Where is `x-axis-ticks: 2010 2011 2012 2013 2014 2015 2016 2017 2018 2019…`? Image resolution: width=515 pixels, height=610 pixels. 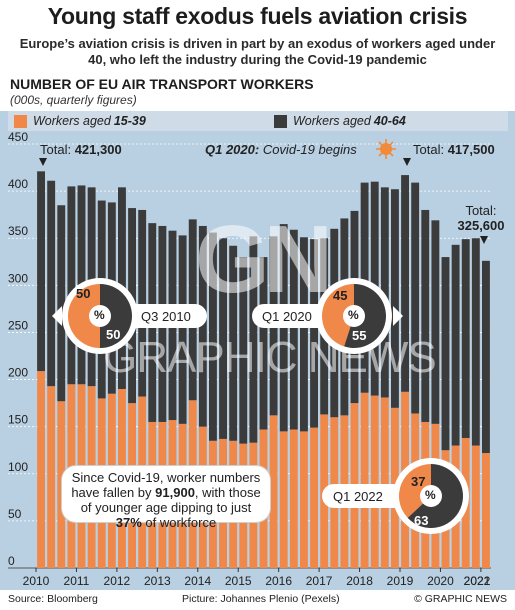
x-axis-ticks: 2010 2011 2012 2013 2014 2015 2016 2017 2018 2019… is located at coordinates (257, 578).